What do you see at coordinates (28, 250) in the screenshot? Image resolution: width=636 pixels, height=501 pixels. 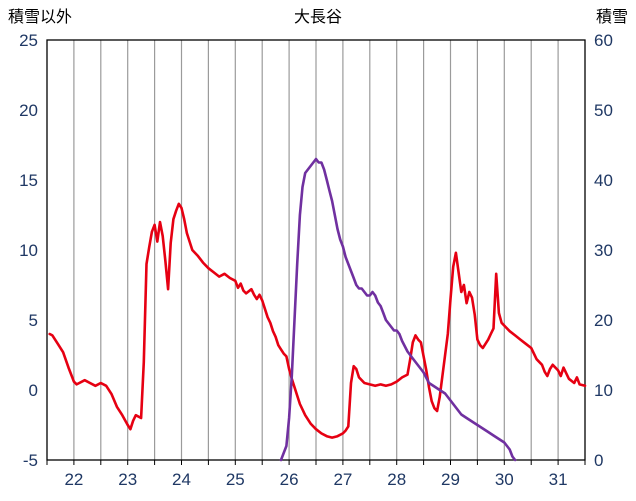 I see `left-axis-tick-label: 10` at bounding box center [28, 250].